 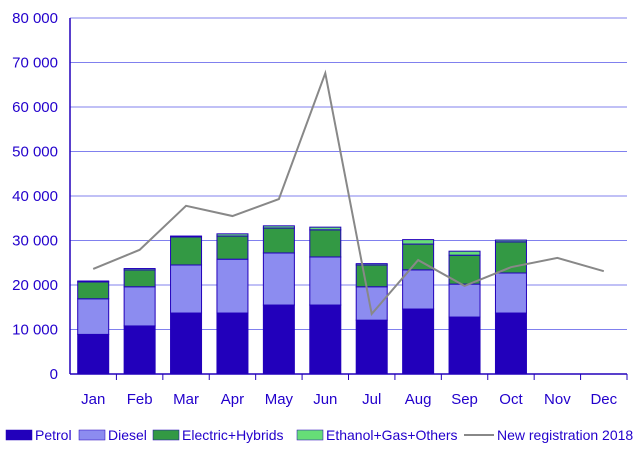 I want to click on legend-label: Electric+Hybrids, so click(x=233, y=435).